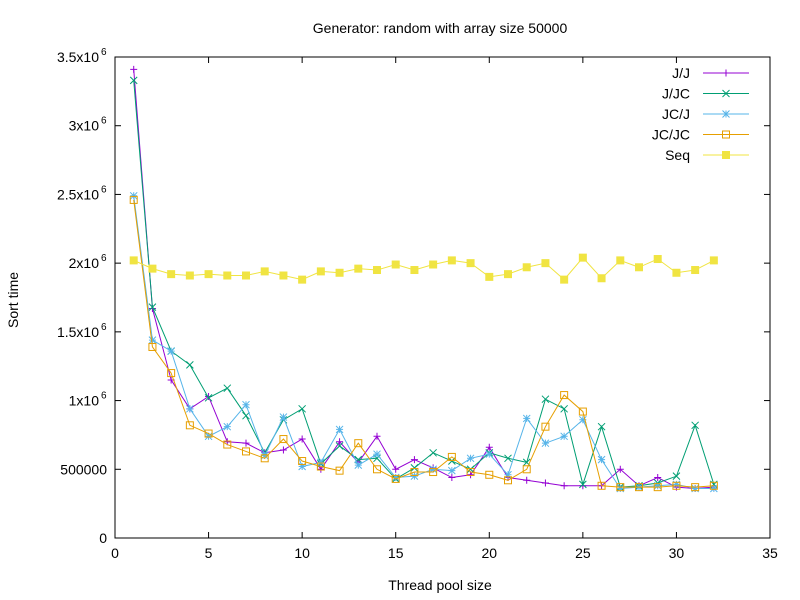  I want to click on legend-label: Seq, so click(677, 155).